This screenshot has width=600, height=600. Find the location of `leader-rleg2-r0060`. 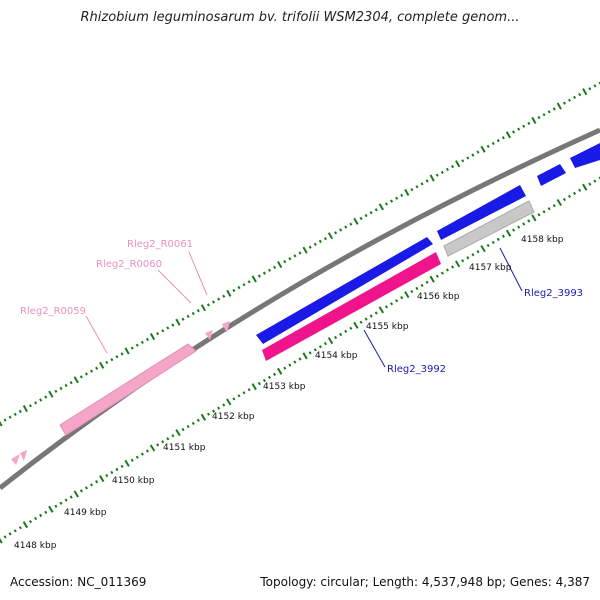

leader-rleg2-r0060 is located at coordinates (174, 286).